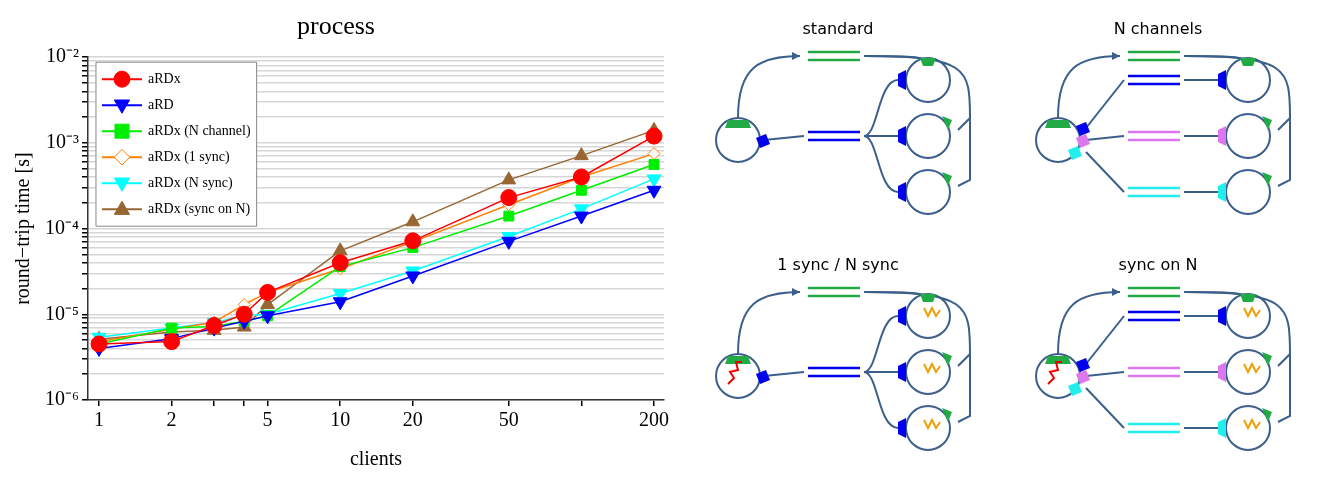  What do you see at coordinates (190, 182) in the screenshot?
I see `legend-label: aRDx (N sync)` at bounding box center [190, 182].